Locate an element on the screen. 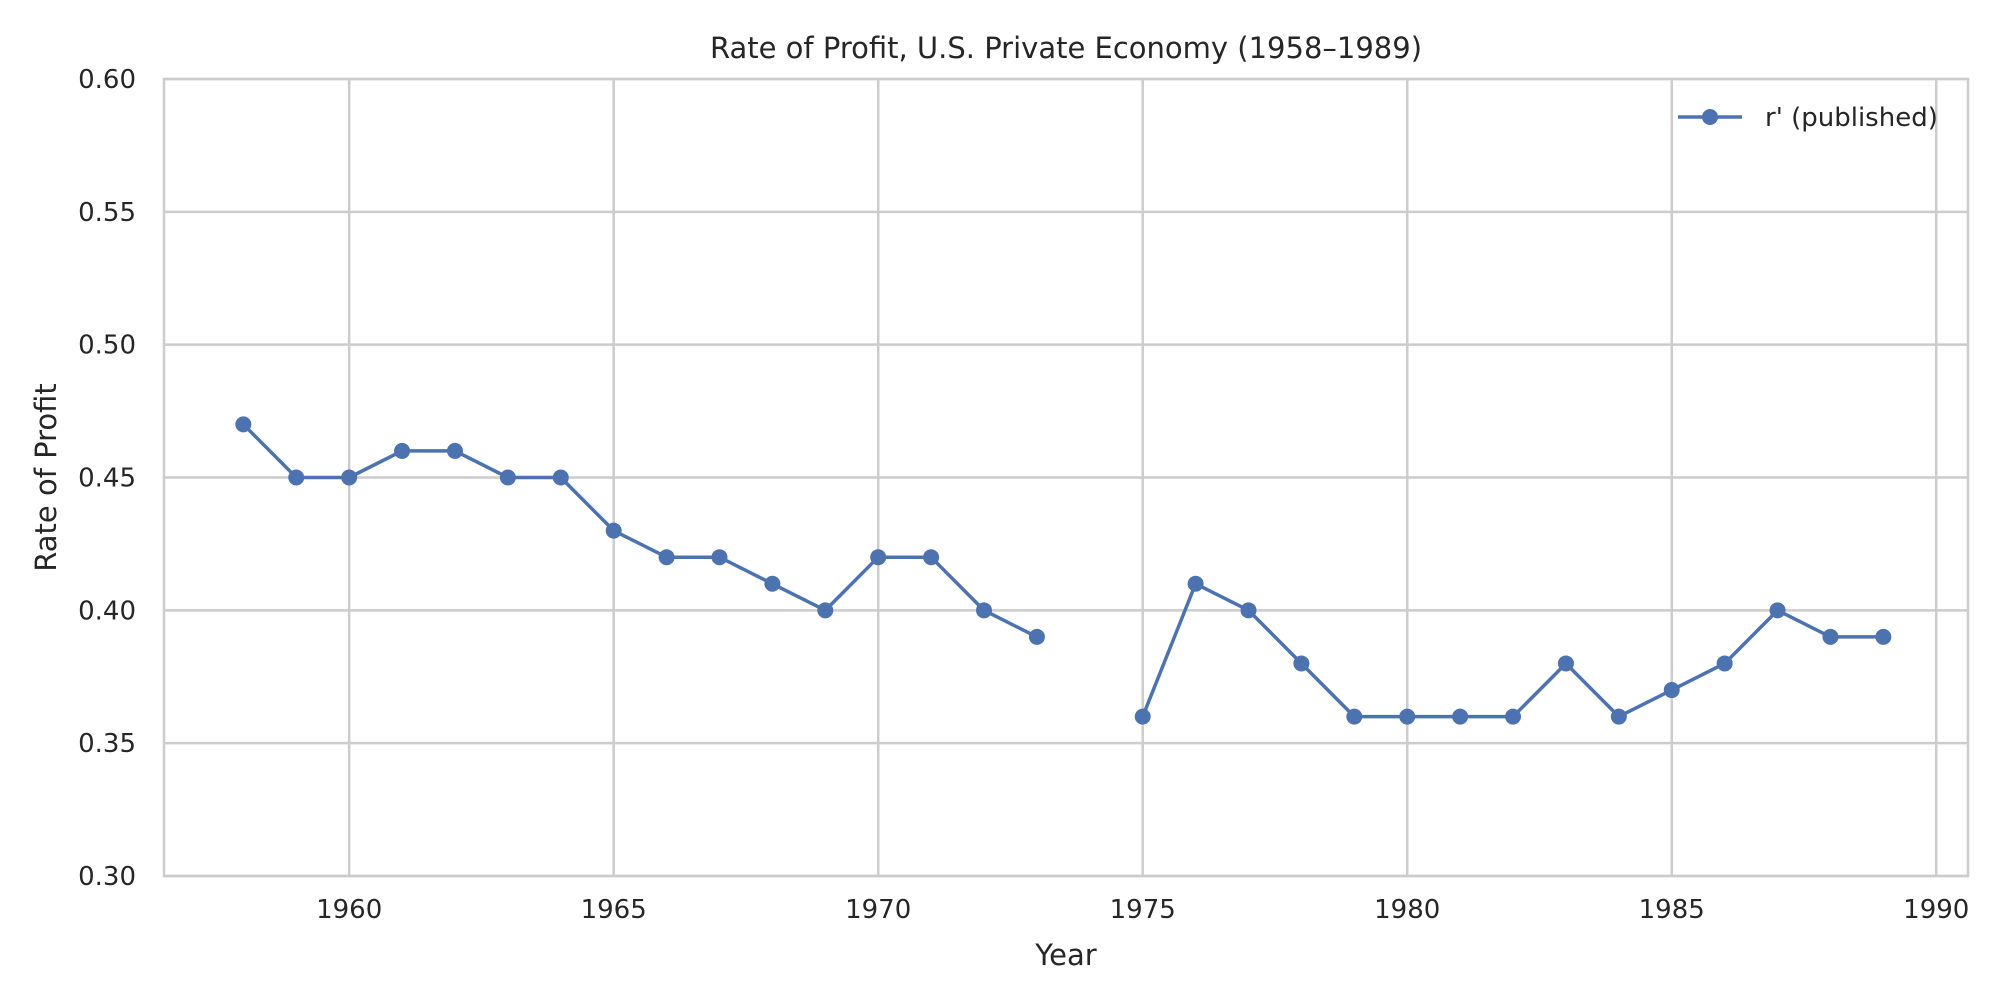  y-tick-label: 0.30 is located at coordinates (107, 877).